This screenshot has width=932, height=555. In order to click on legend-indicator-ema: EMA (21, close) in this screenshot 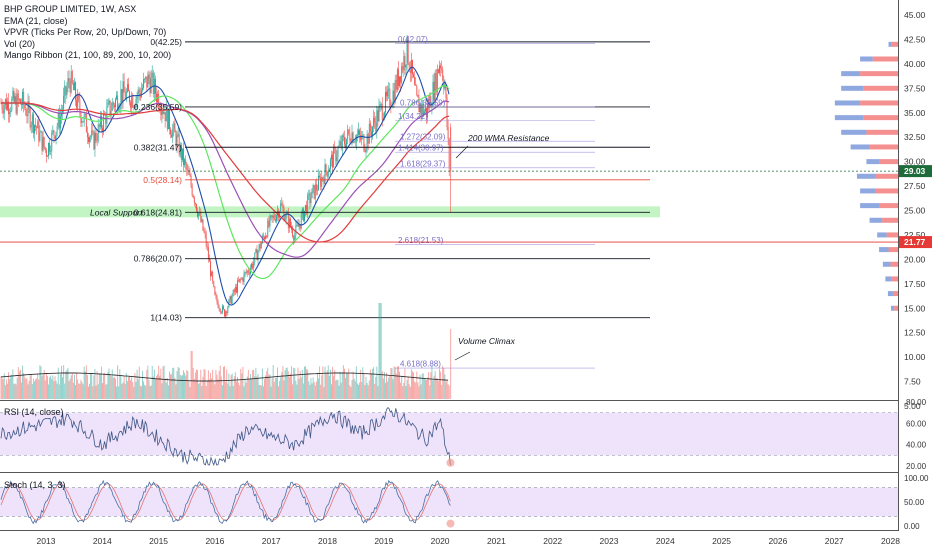, I will do `click(36, 20)`.